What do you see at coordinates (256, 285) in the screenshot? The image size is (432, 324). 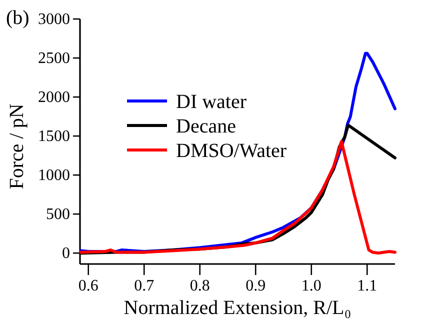 I see `x-tick-label: 0.9` at bounding box center [256, 285].